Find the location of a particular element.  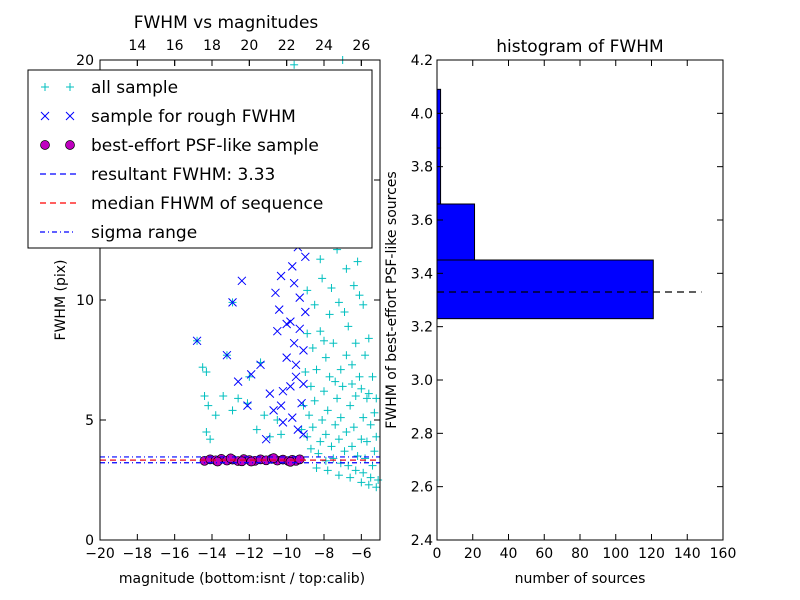

x-tick-label: 80 is located at coordinates (580, 554).